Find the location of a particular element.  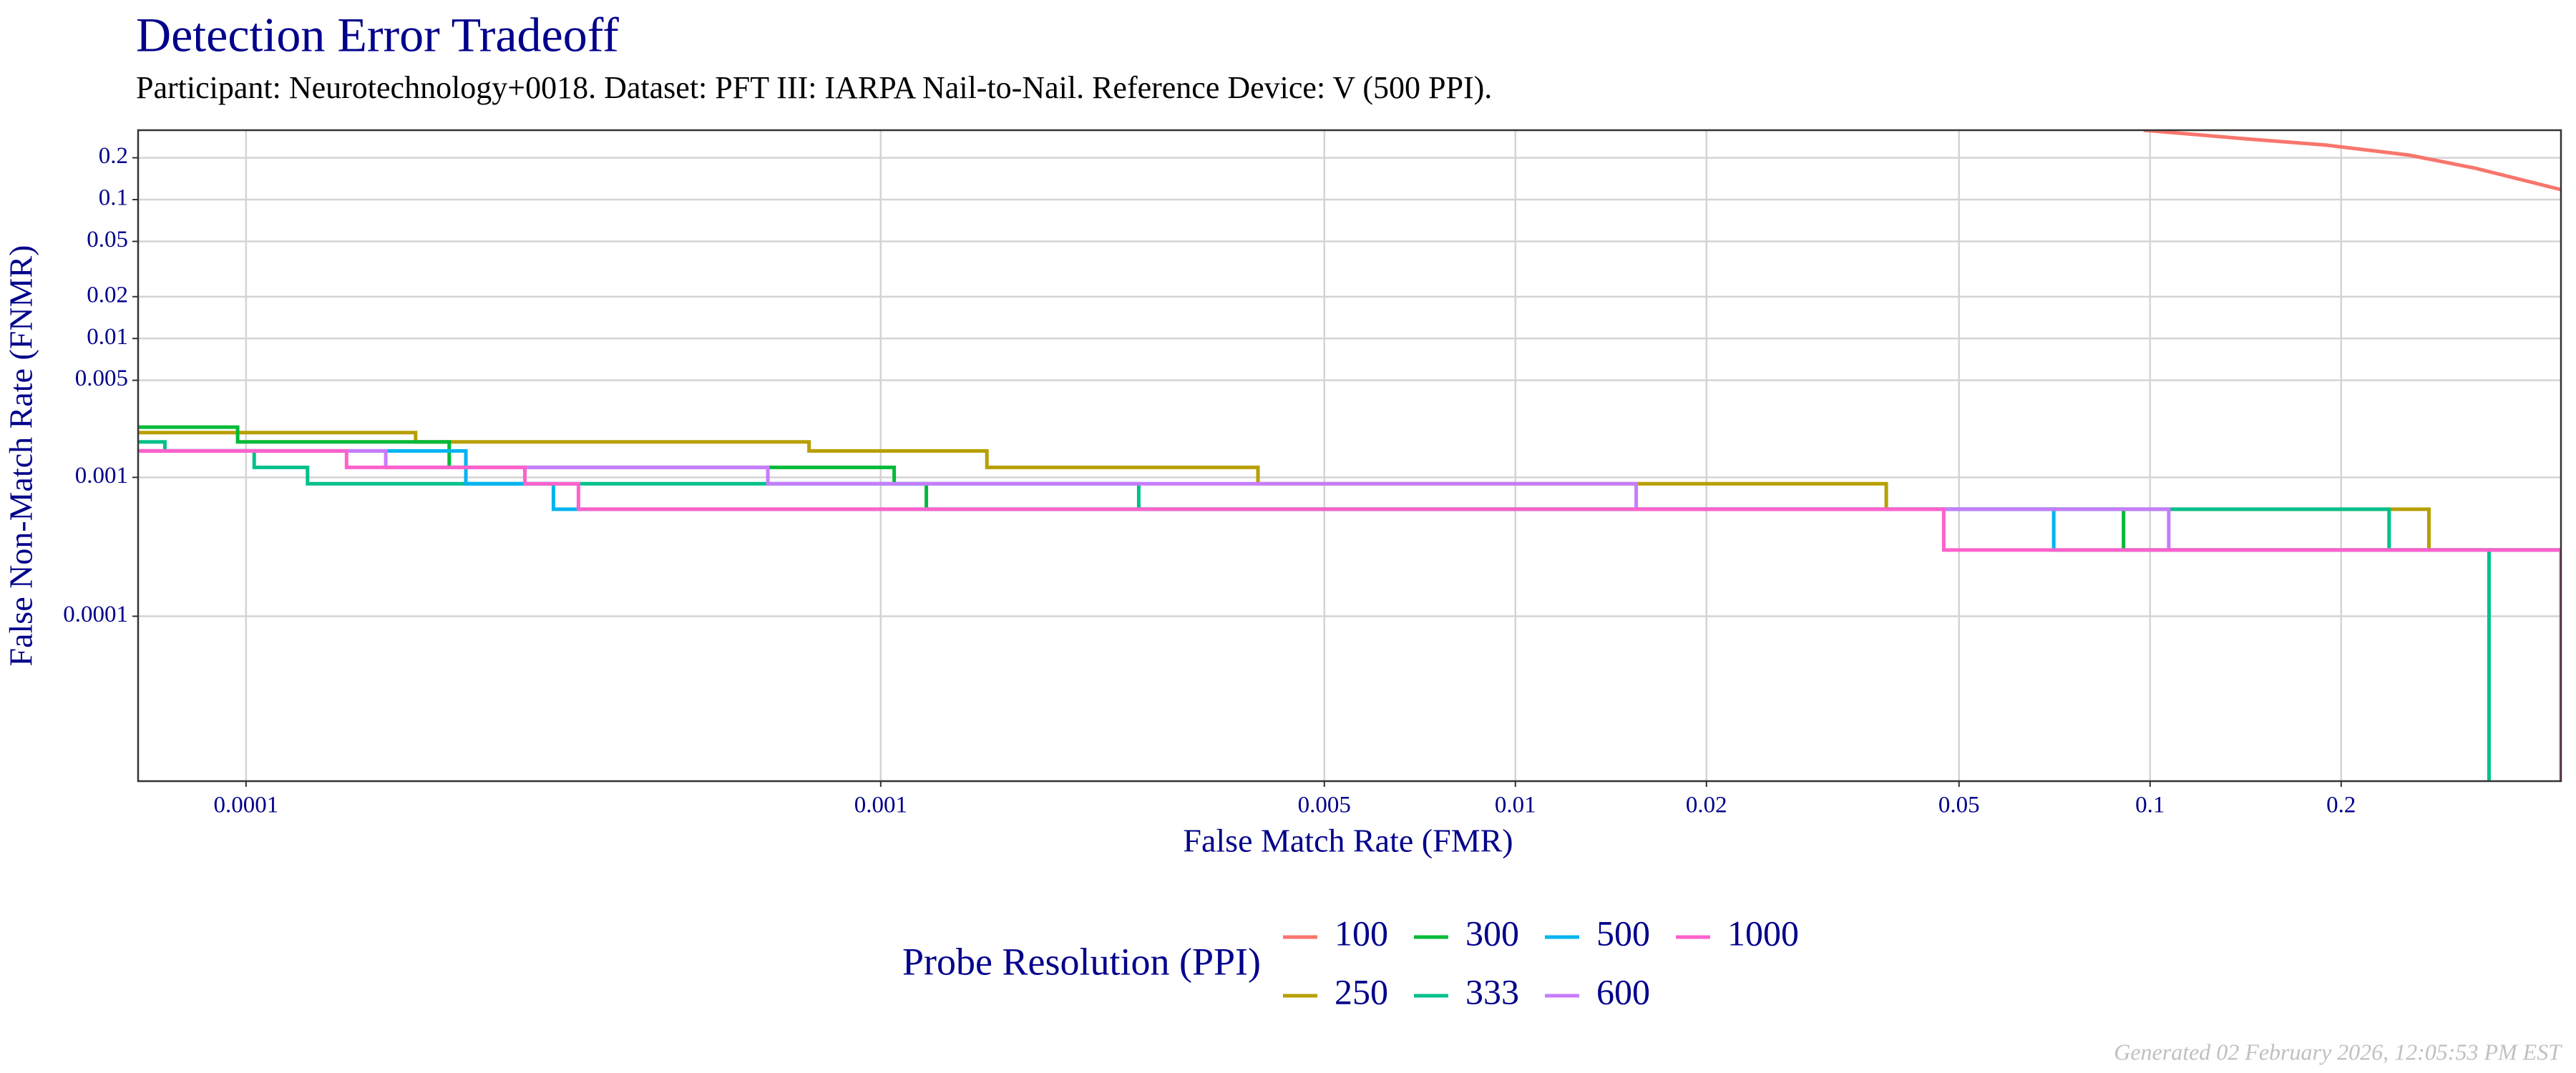

y-axis-title: False Non-Match Rate (FNMR) is located at coordinates (21, 456).